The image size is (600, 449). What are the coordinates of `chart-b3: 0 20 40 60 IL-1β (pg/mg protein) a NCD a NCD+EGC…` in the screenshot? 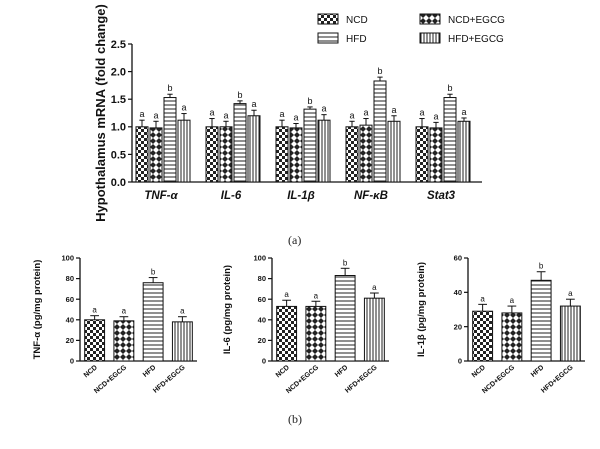 It's located at (500, 324).